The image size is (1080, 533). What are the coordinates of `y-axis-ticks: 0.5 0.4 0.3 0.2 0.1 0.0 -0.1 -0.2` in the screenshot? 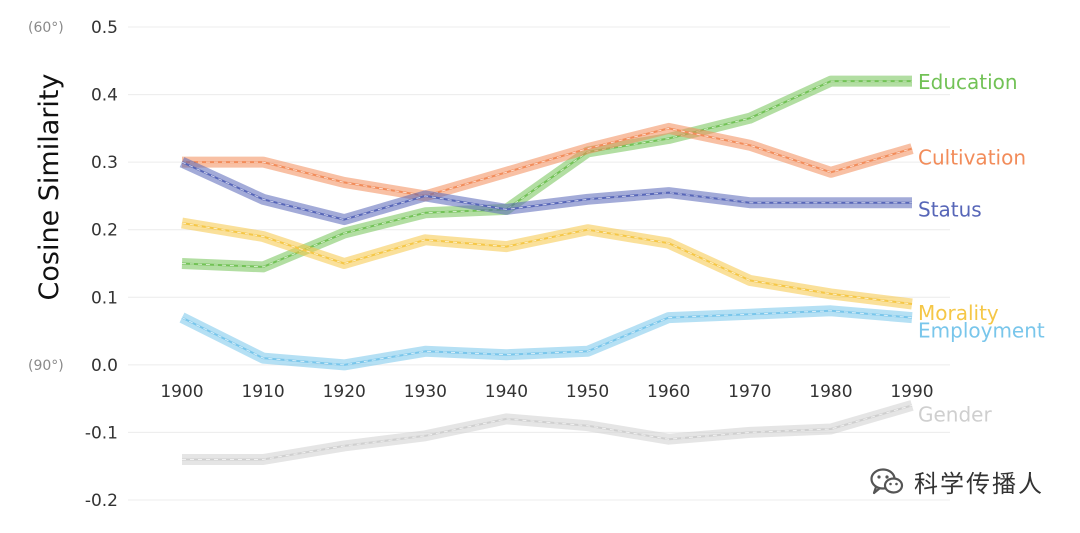 It's located at (101, 264).